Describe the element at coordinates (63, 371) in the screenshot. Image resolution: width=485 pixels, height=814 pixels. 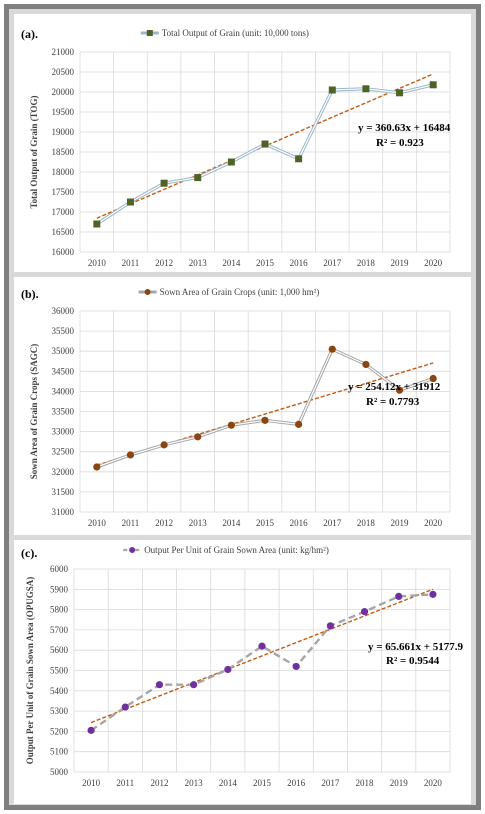
I see `y-tick-label: 34500` at that location.